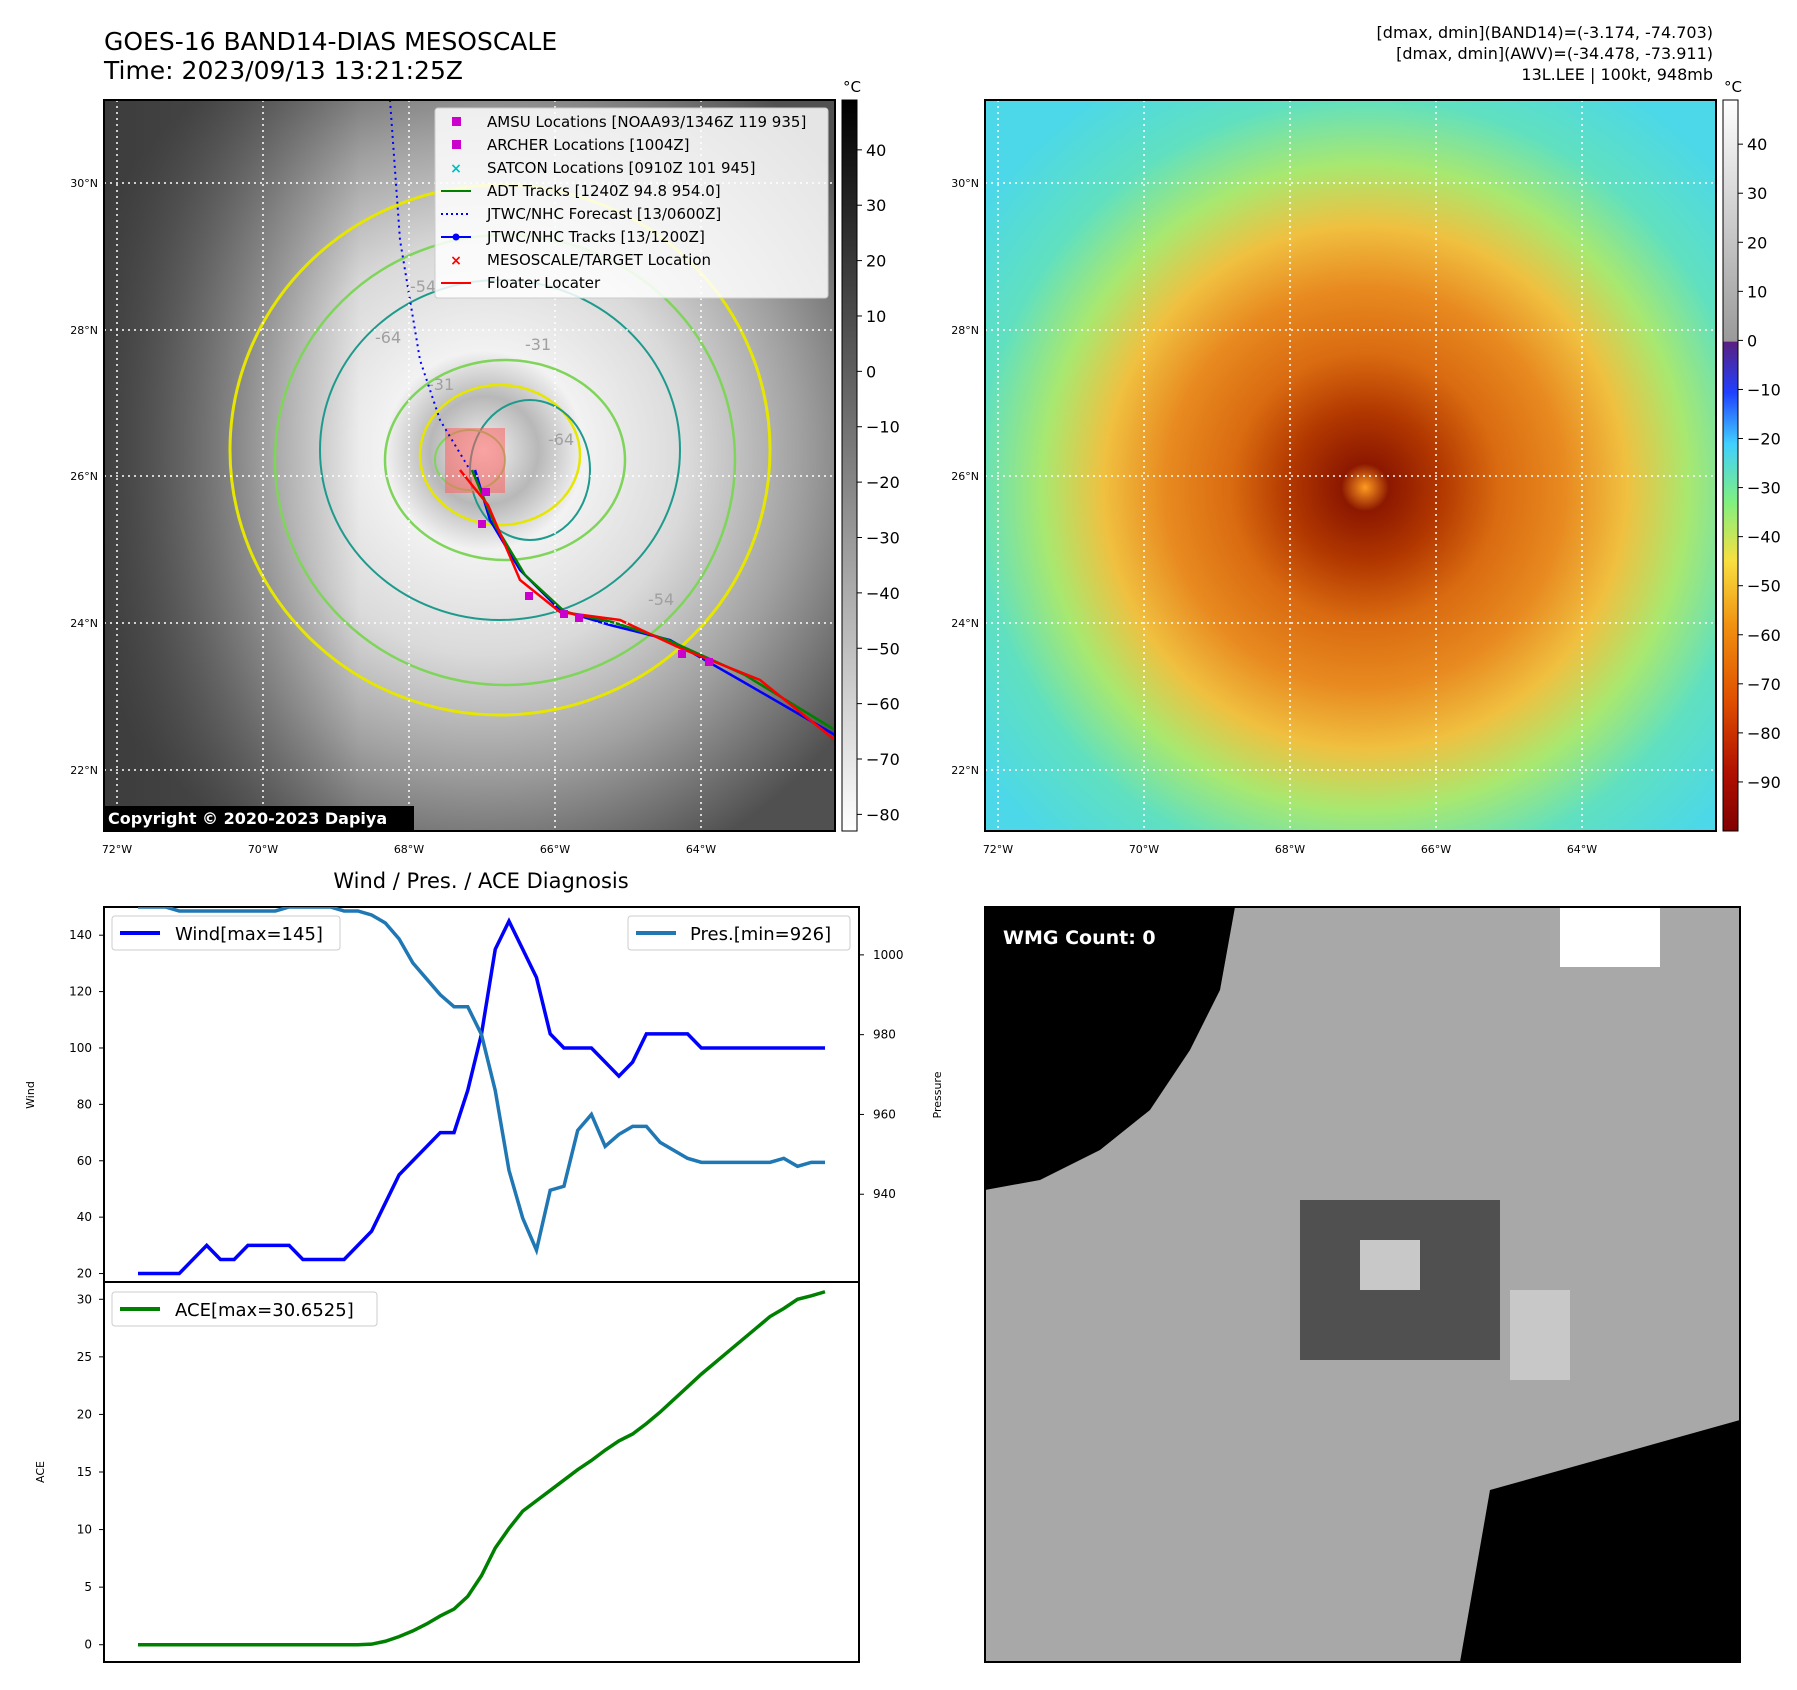 Image resolution: width=1797 pixels, height=1690 pixels. I want to click on ace-series-line, so click(482, 1468).